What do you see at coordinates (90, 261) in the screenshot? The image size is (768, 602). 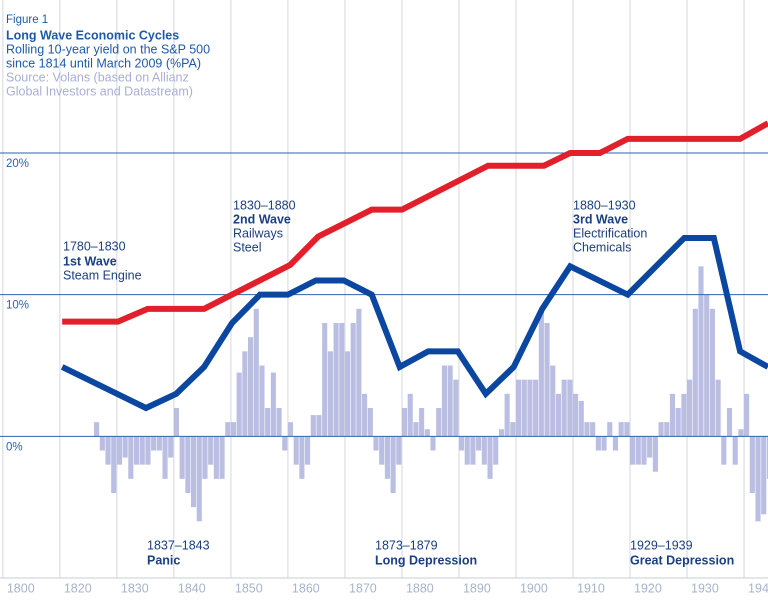 I see `annotation: 1st Wave` at bounding box center [90, 261].